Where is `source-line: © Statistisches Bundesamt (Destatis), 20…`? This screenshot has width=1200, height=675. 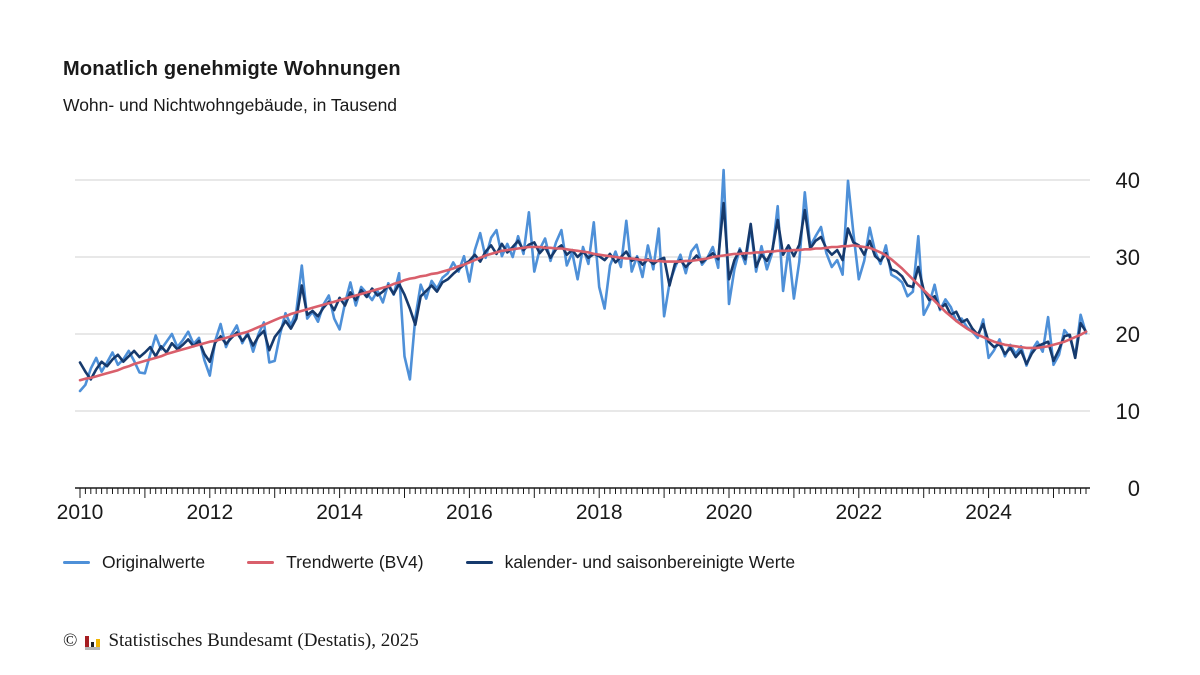 source-line: © Statistisches Bundesamt (Destatis), 20… is located at coordinates (241, 641).